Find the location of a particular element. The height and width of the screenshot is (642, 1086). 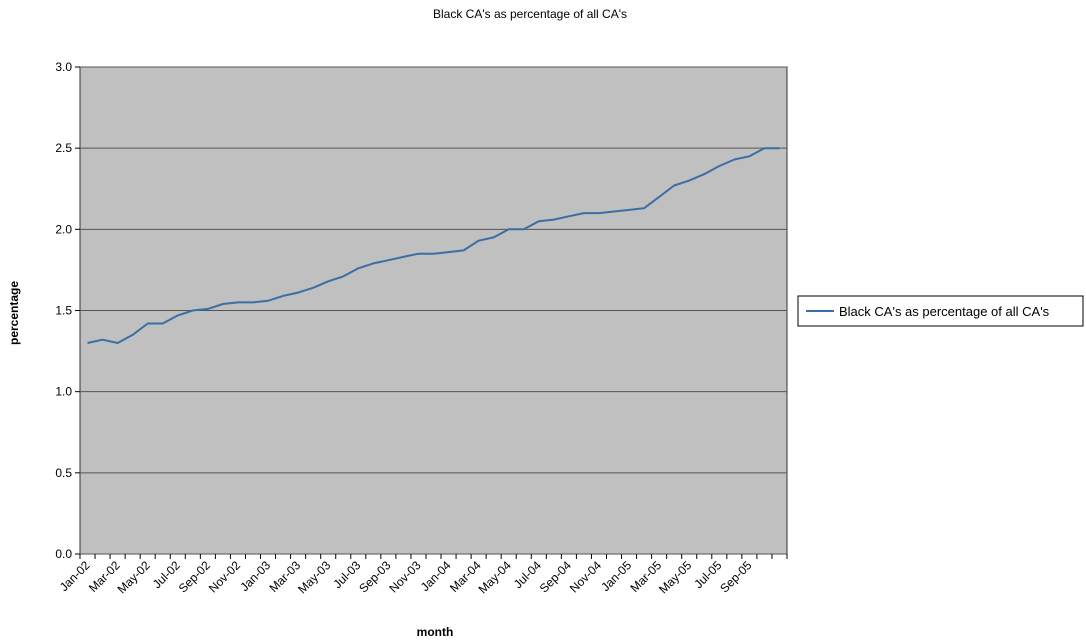

x-tick-label: Nov-04 is located at coordinates (585, 576).